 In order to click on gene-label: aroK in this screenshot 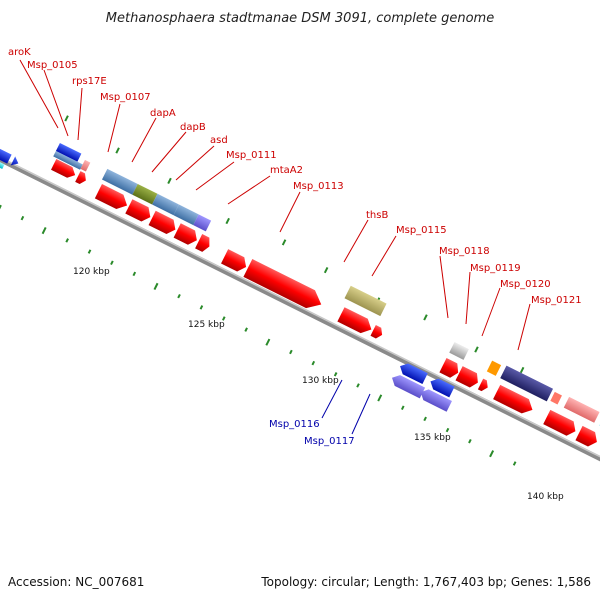, I will do `click(19, 52)`.